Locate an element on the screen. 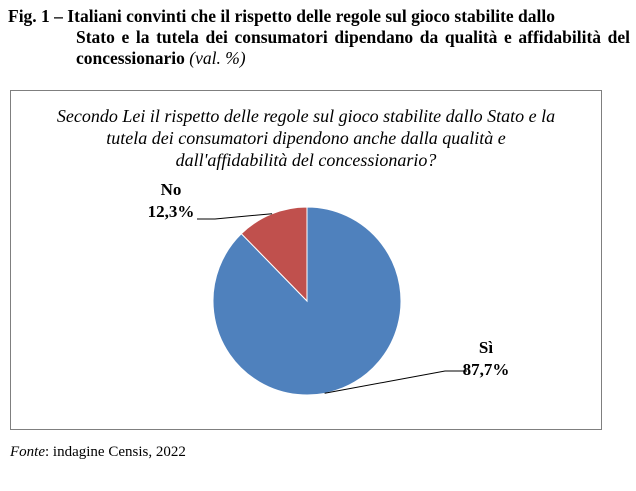 The width and height of the screenshot is (636, 491). source-label: Fonte is located at coordinates (27, 452).